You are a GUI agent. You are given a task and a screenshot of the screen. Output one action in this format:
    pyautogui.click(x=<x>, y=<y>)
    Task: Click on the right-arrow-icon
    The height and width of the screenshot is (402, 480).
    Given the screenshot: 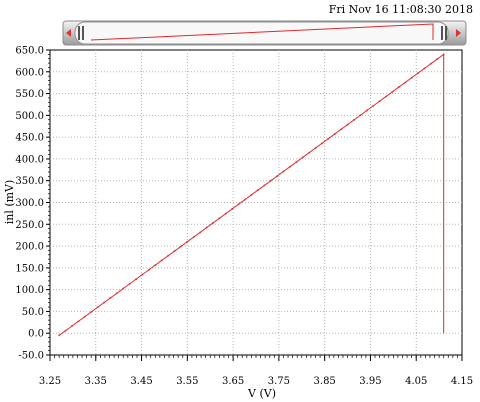 What is the action you would take?
    pyautogui.click(x=458, y=33)
    